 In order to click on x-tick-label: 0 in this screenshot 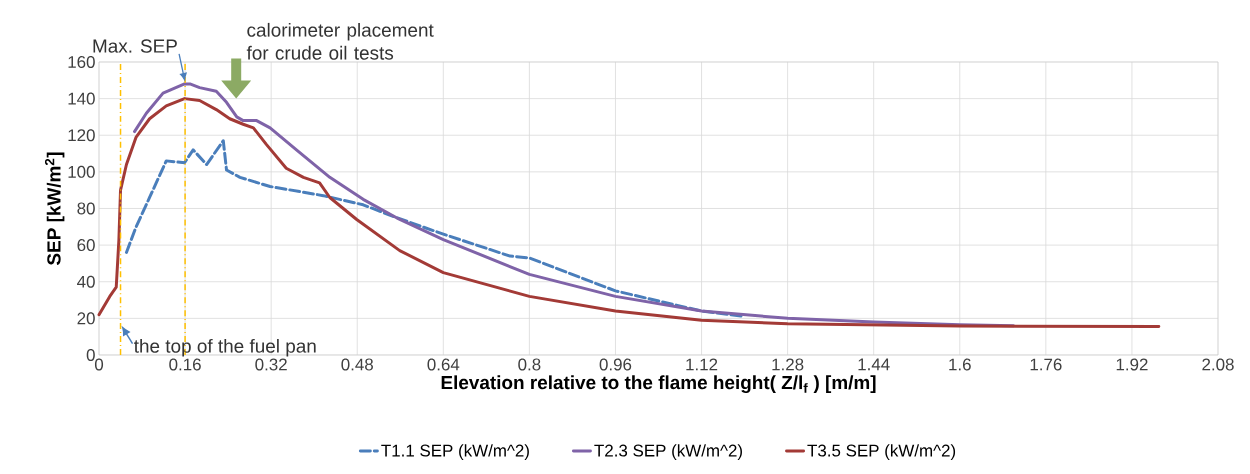, I will do `click(99, 364)`.